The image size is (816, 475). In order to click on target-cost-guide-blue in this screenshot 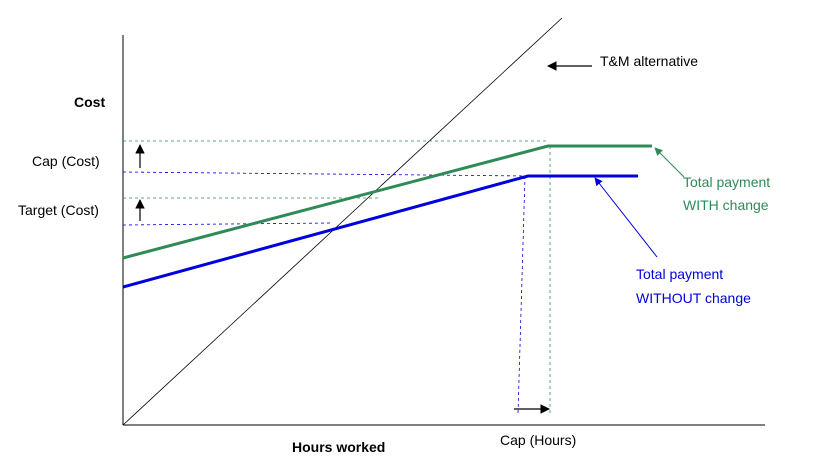, I will do `click(228, 224)`.